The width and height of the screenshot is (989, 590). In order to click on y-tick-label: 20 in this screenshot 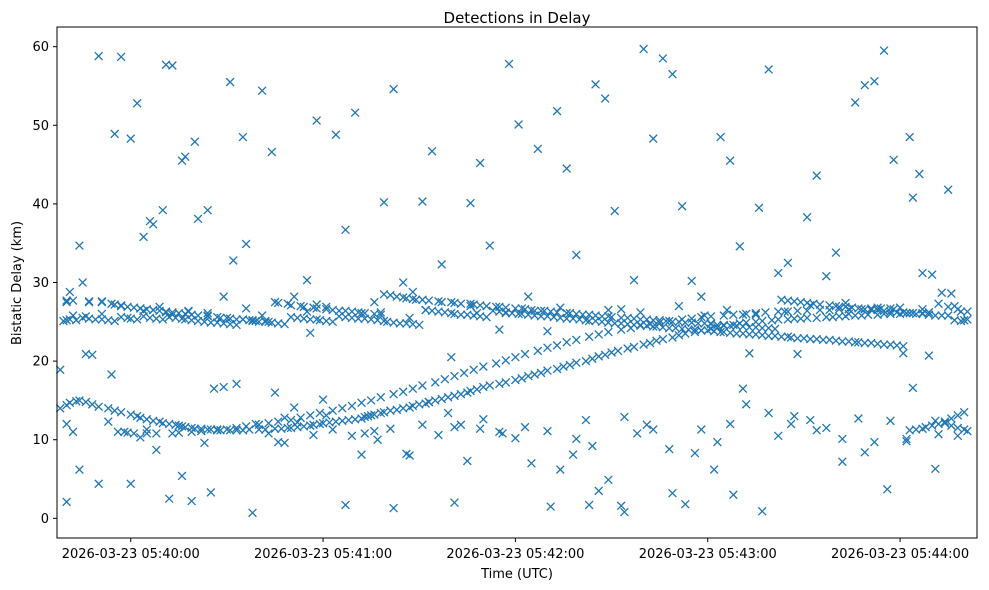, I will do `click(40, 362)`.